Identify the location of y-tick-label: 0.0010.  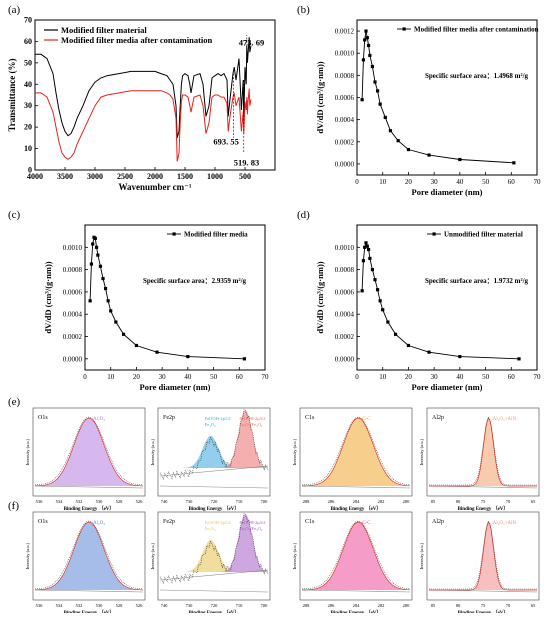
(345, 54).